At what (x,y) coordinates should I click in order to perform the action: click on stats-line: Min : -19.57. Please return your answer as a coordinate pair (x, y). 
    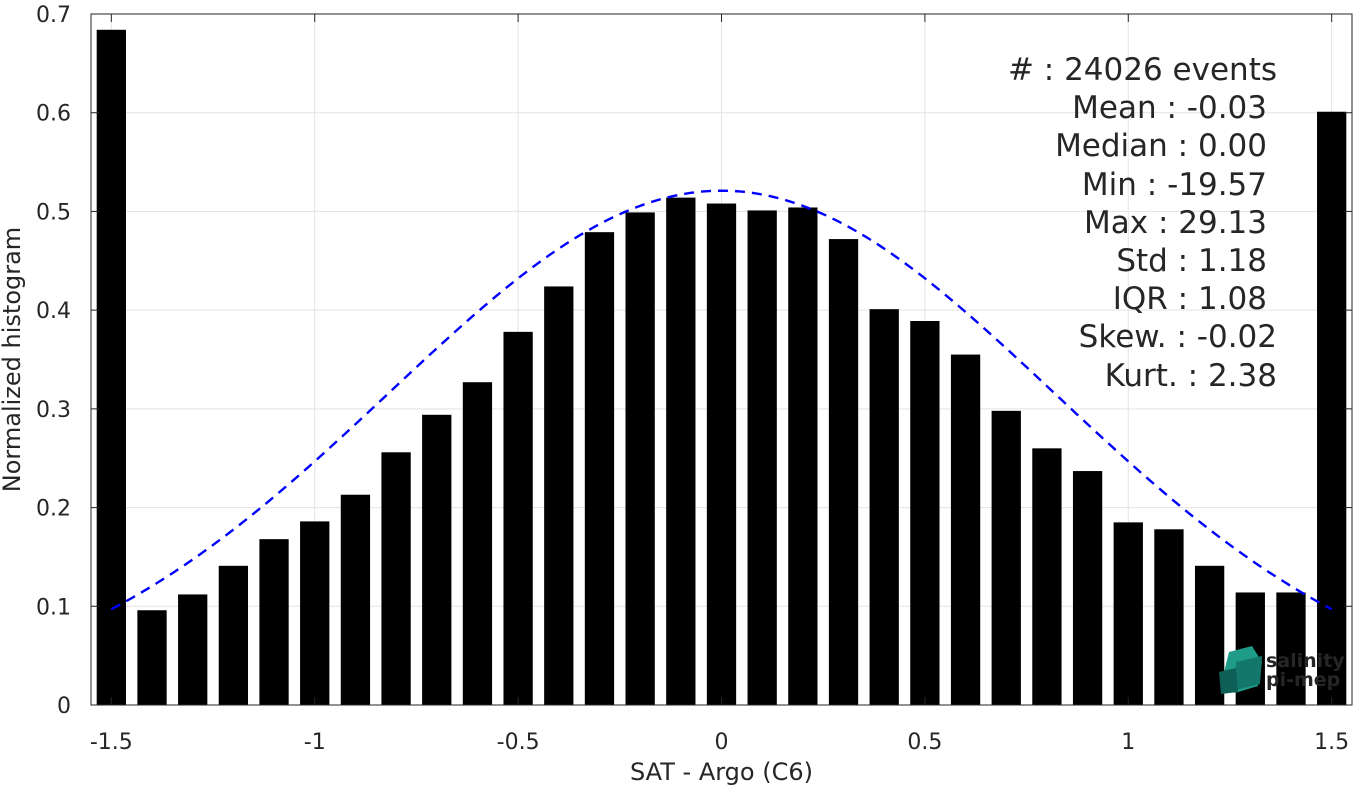
    Looking at the image, I should click on (1174, 185).